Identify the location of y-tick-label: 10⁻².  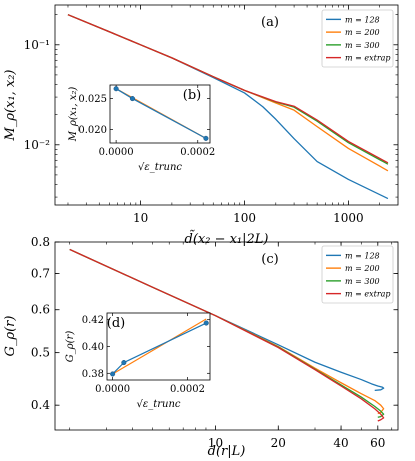
(37, 145).